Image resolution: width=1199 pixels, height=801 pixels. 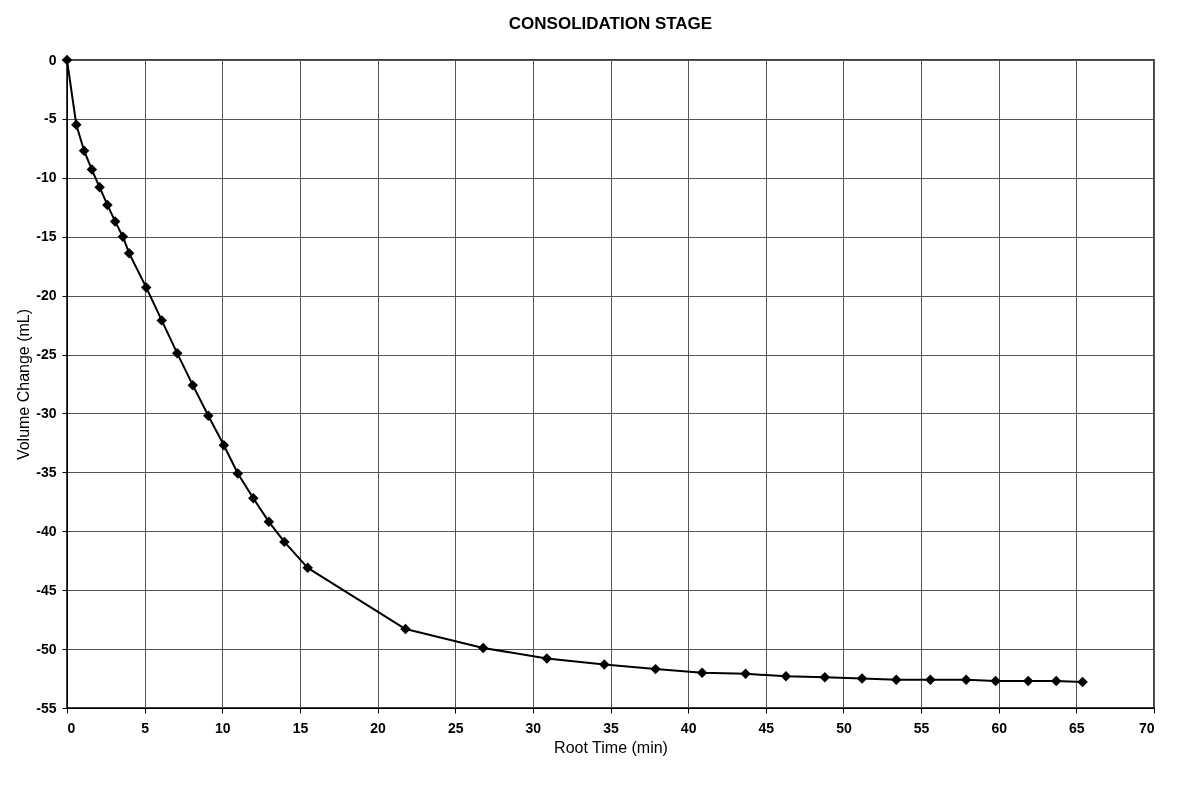 I want to click on x-tick-label: 25, so click(x=455, y=727).